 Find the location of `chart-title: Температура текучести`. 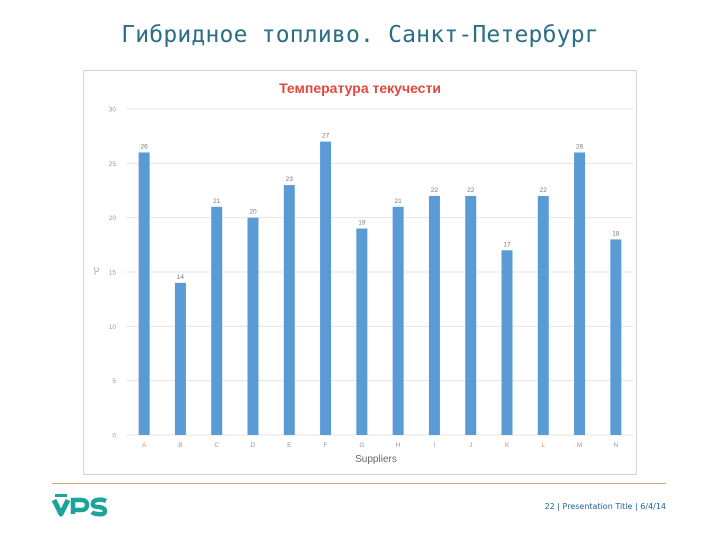

chart-title: Температура текучести is located at coordinates (360, 88).